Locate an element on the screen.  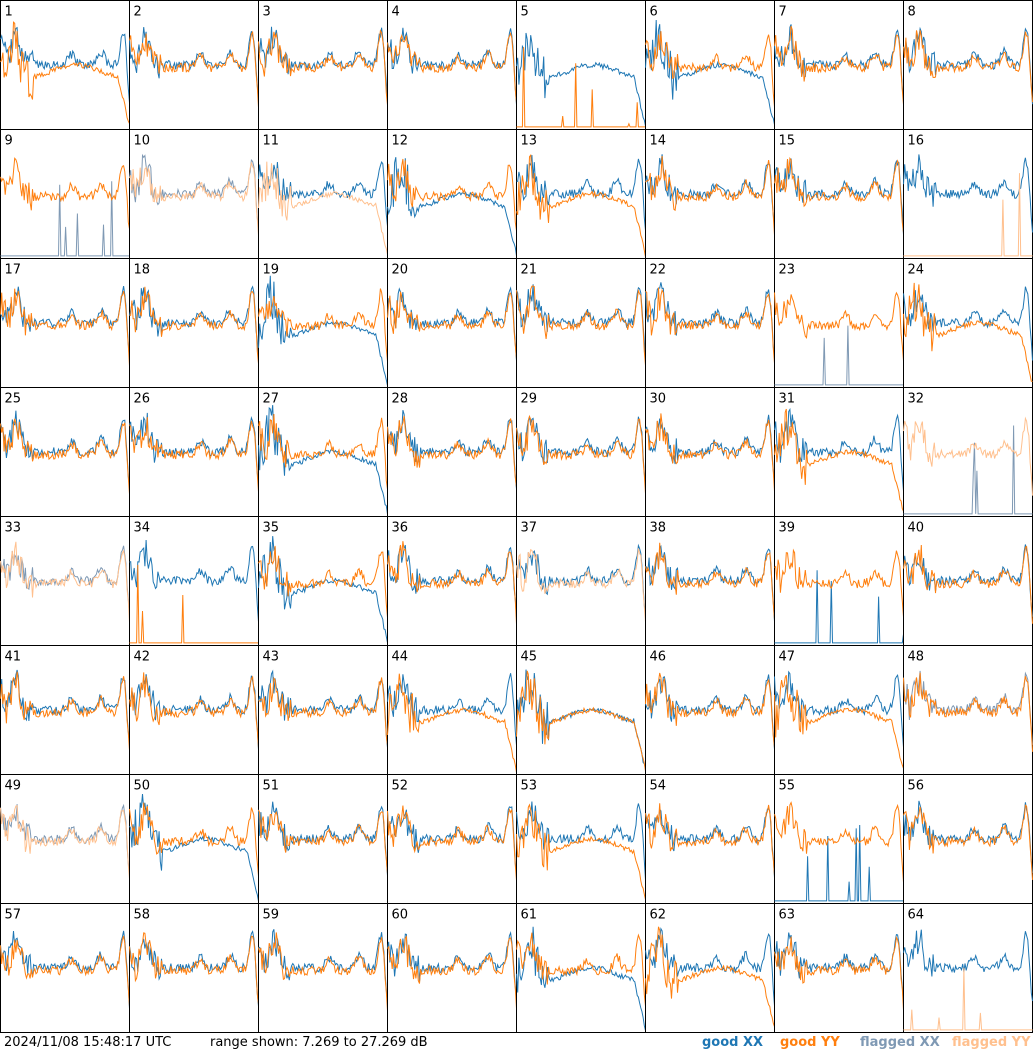
panel-label: 47 is located at coordinates (787, 657).